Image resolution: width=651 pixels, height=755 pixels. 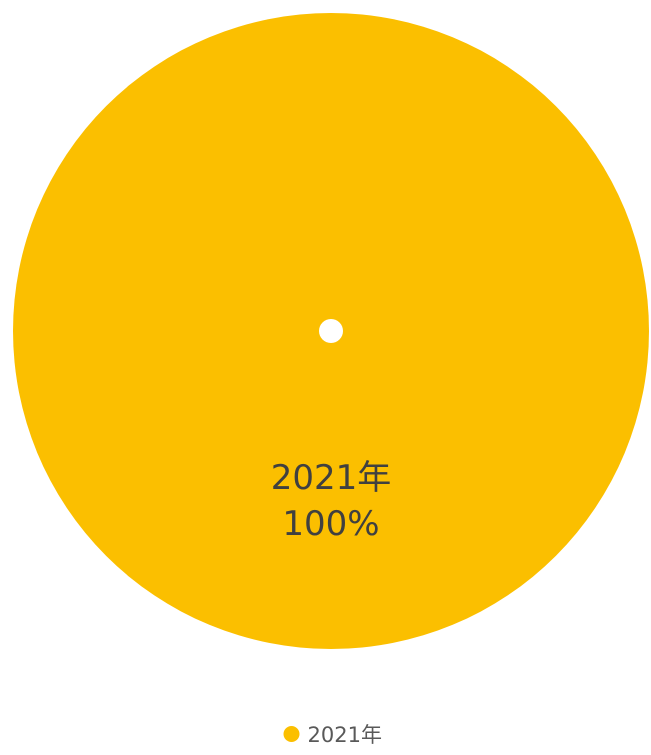 I want to click on legend: 2021年, so click(x=332, y=735).